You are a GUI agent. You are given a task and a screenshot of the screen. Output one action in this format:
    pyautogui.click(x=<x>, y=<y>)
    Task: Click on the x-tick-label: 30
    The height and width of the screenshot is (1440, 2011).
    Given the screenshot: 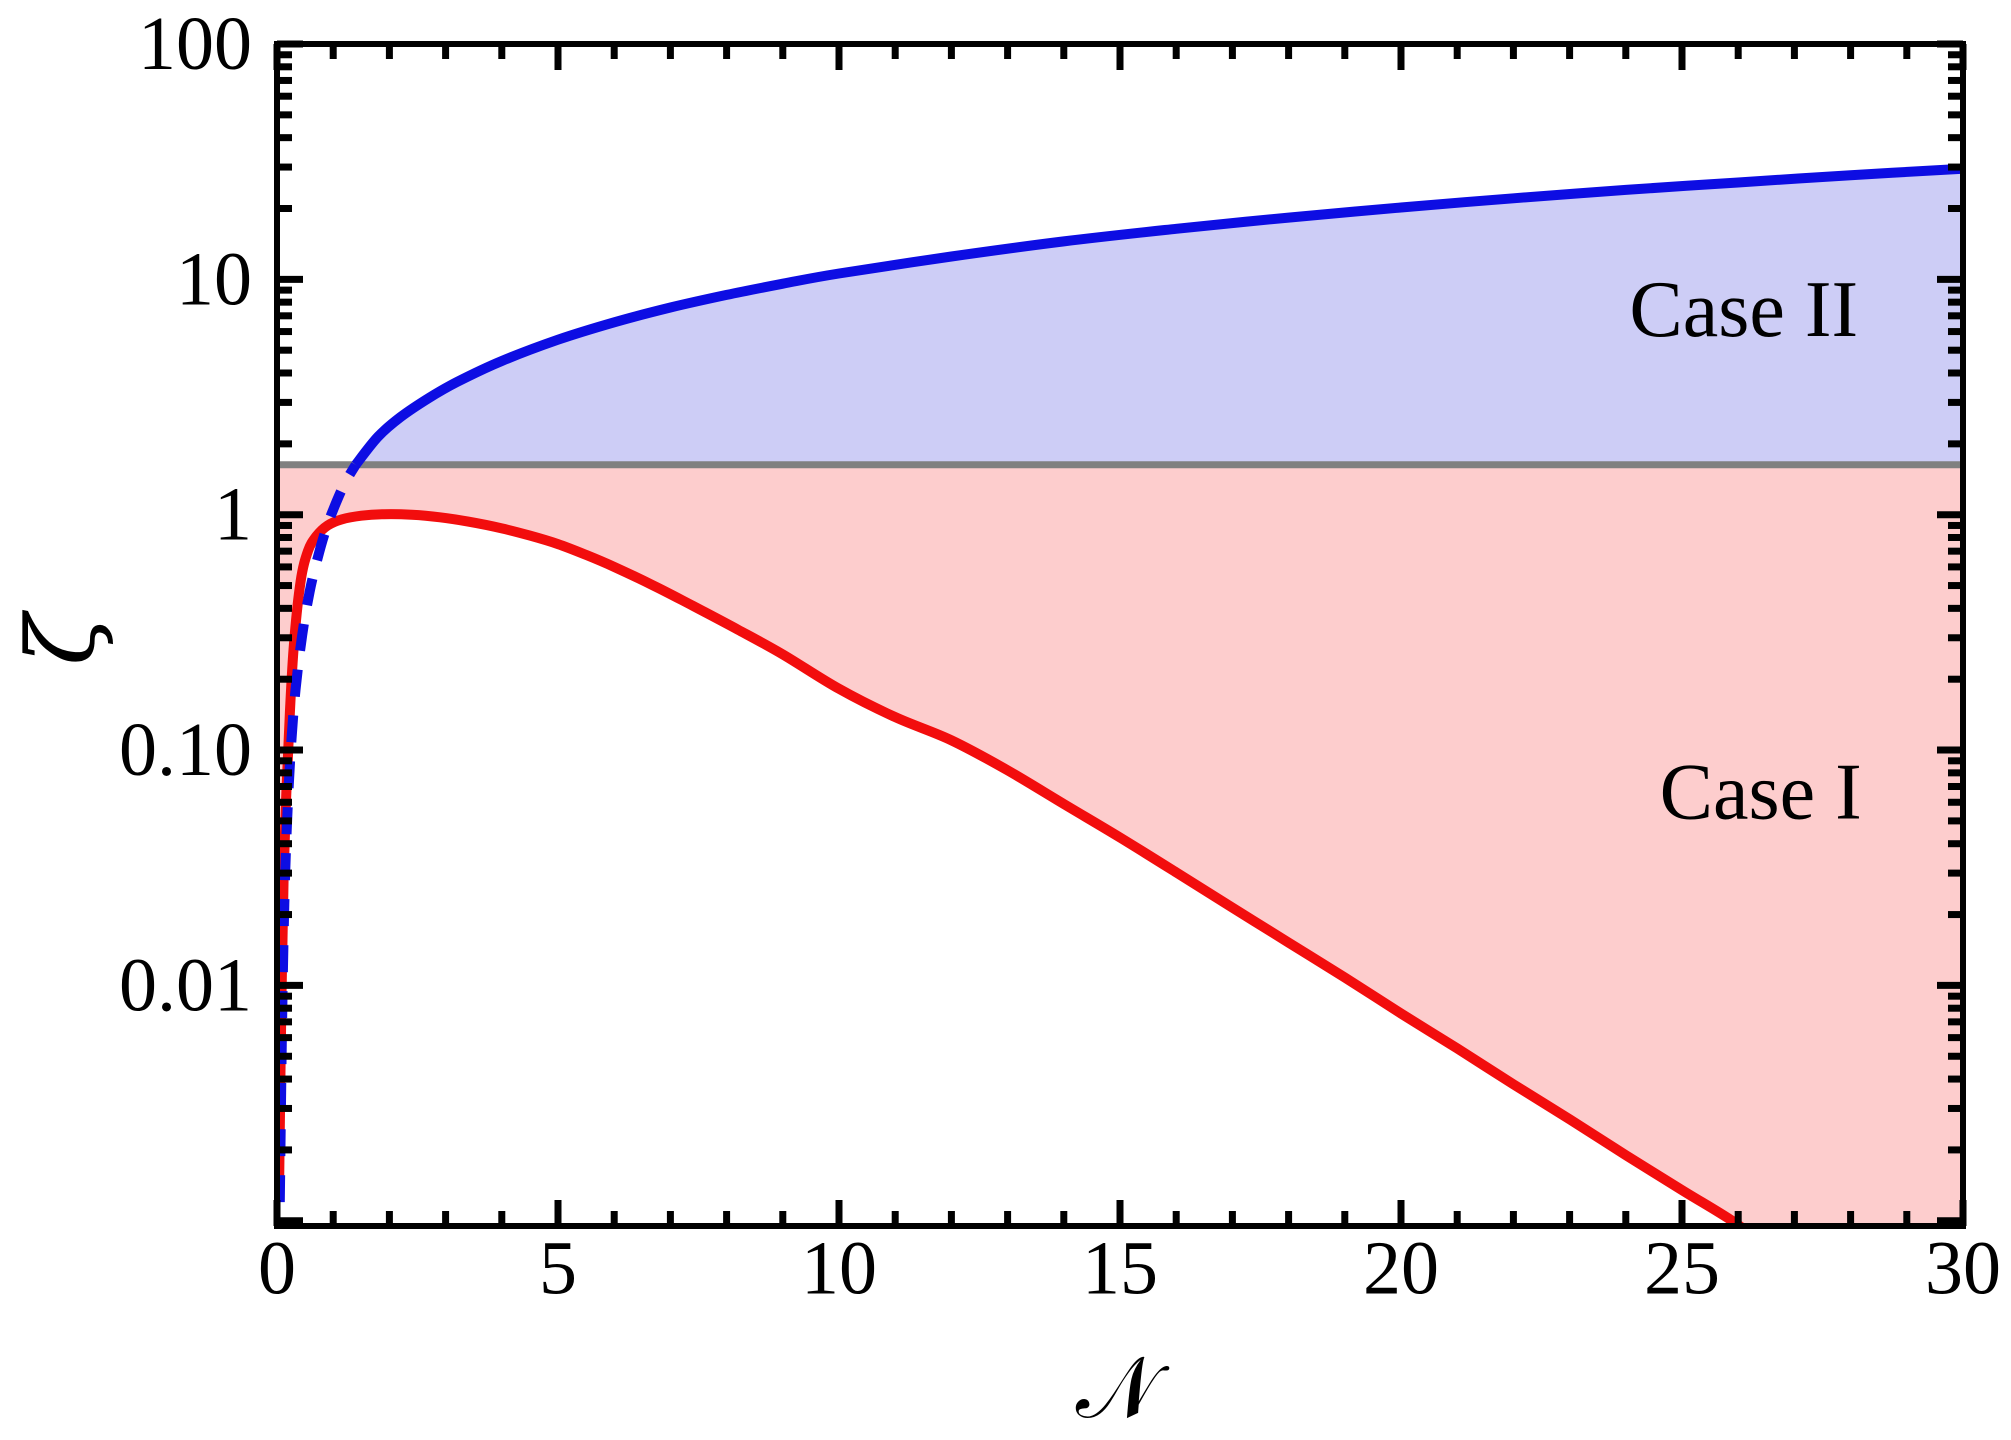 What is the action you would take?
    pyautogui.click(x=1963, y=1269)
    